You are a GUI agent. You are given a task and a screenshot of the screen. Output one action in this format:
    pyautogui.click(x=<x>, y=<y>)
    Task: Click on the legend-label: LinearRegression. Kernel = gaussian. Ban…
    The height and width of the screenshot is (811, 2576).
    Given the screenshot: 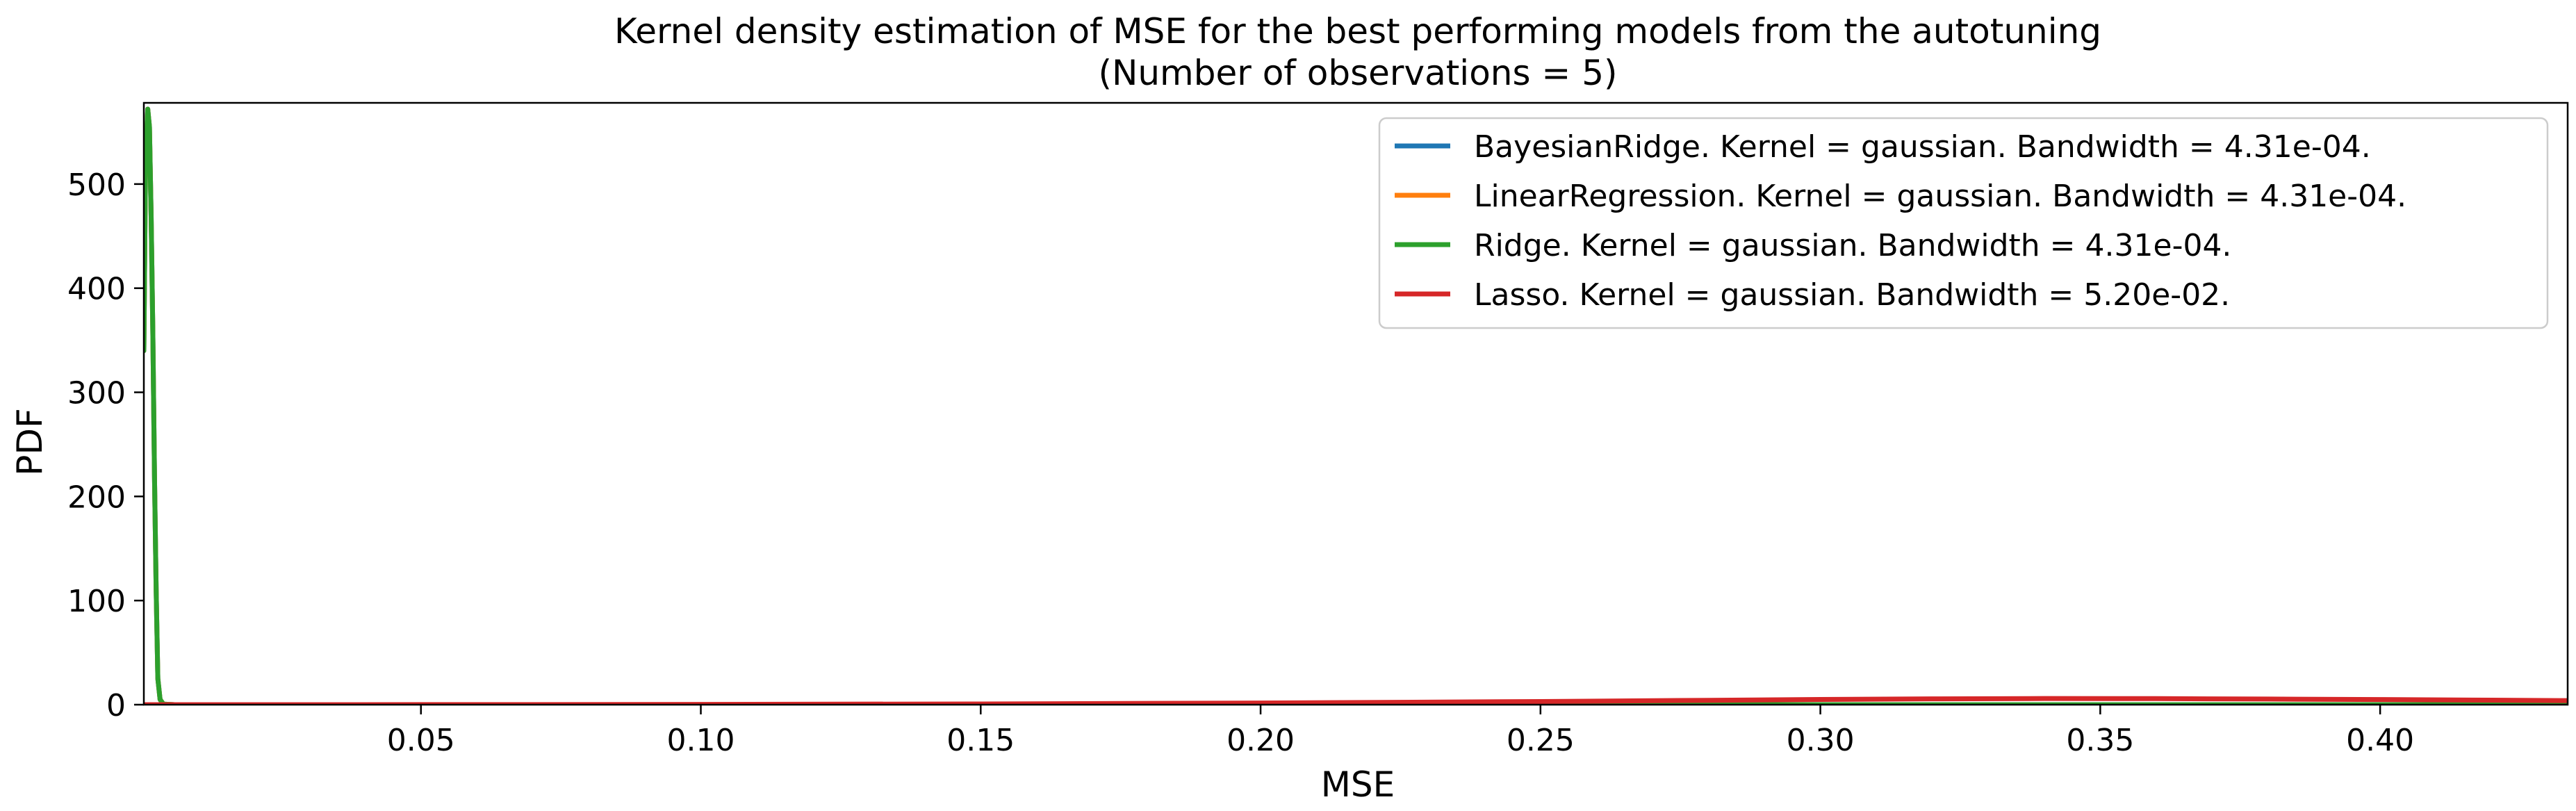 What is the action you would take?
    pyautogui.click(x=1940, y=196)
    